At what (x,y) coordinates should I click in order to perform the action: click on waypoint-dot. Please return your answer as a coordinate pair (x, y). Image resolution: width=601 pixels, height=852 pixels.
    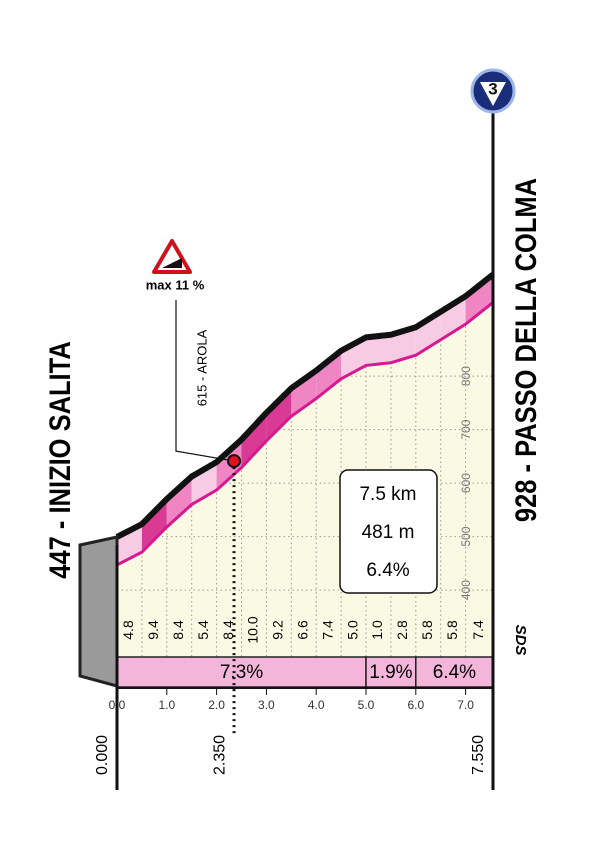
    Looking at the image, I should click on (234, 461).